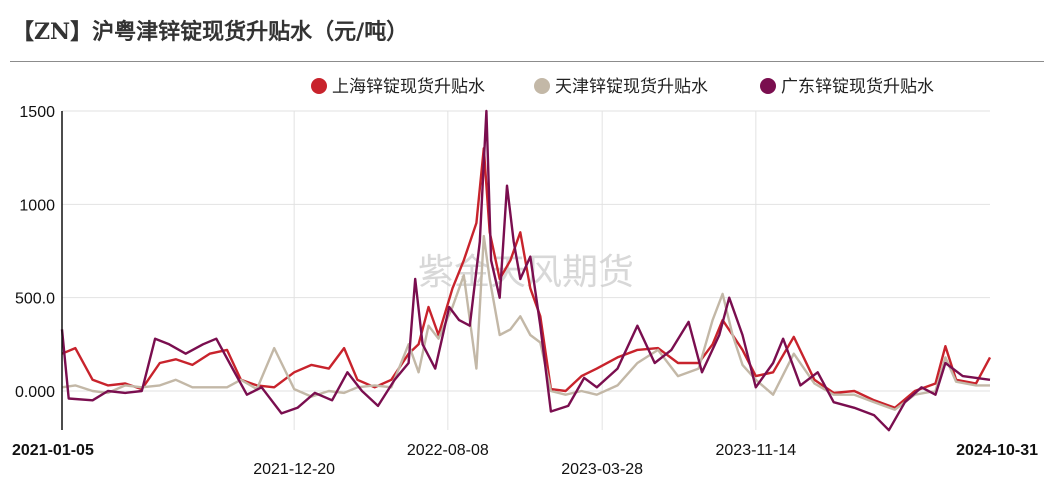 This screenshot has height=489, width=1051. Describe the element at coordinates (602, 469) in the screenshot. I see `x-tick-label: 2023-03-28` at that location.